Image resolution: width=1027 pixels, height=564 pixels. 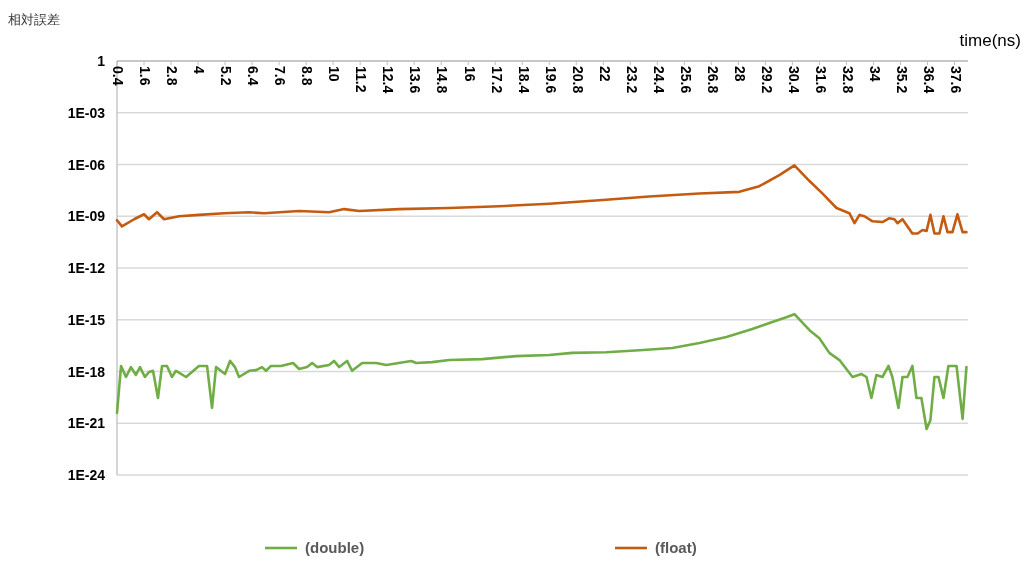 I want to click on y-tick-label: 1E-24, so click(x=86, y=475).